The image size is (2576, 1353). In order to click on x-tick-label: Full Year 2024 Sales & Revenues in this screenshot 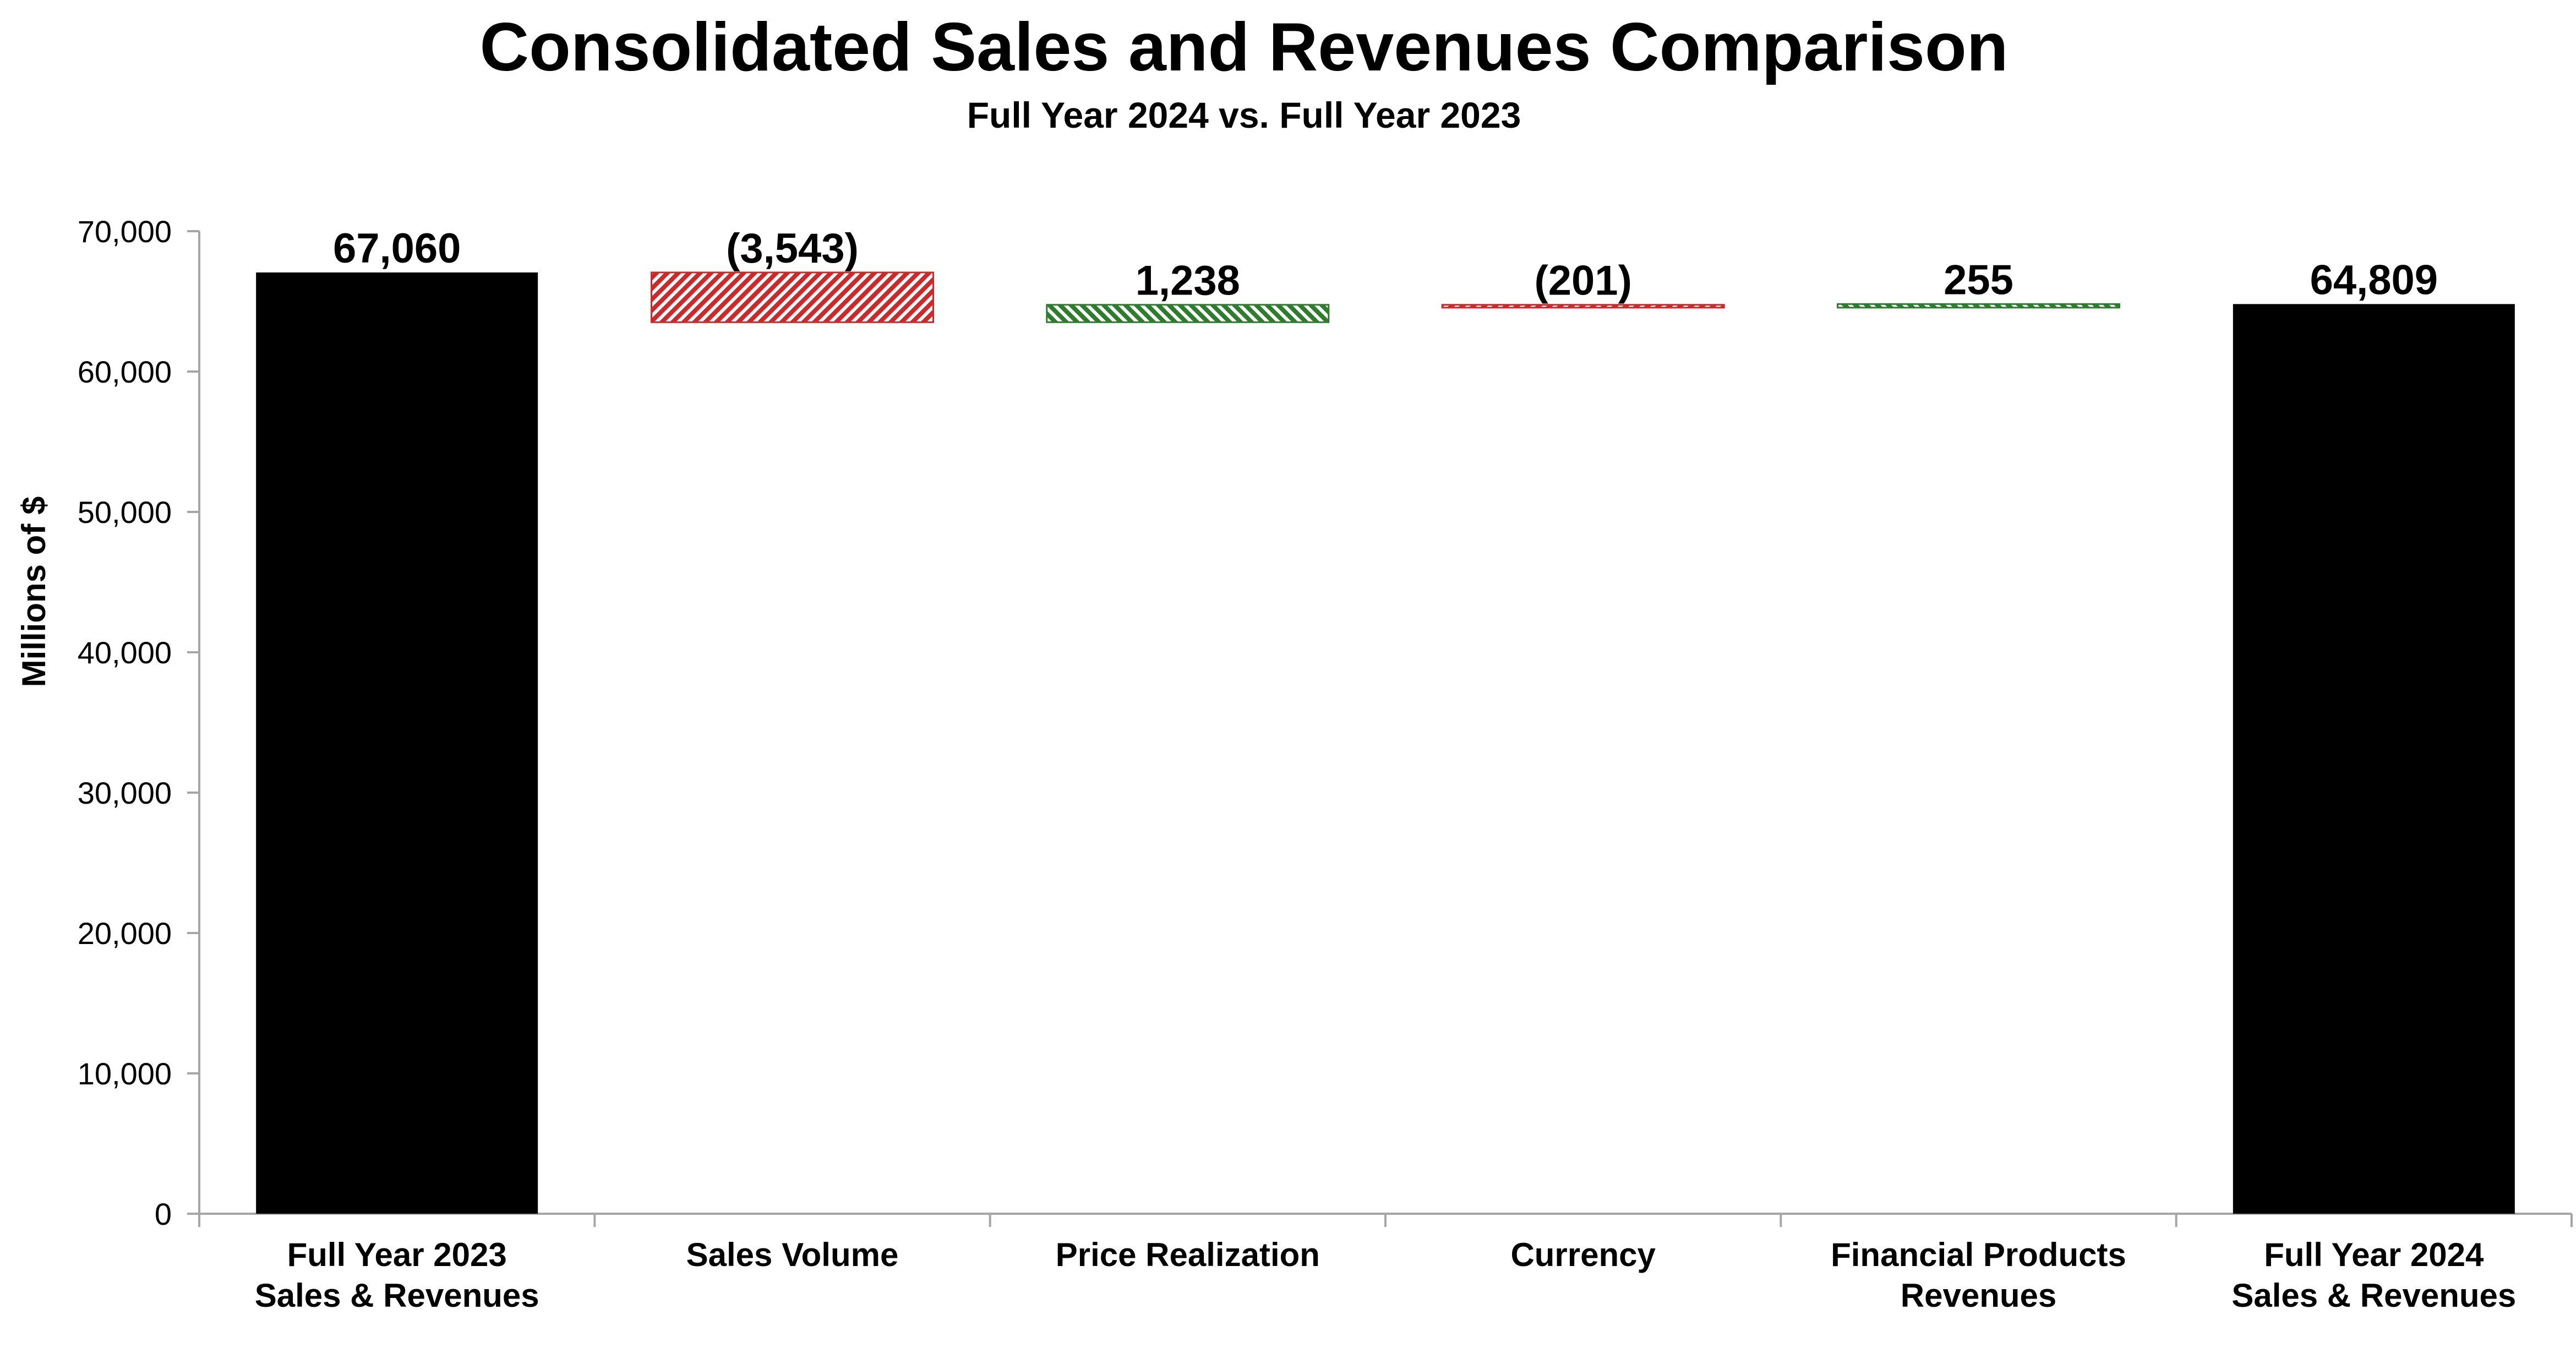, I will do `click(2373, 1275)`.